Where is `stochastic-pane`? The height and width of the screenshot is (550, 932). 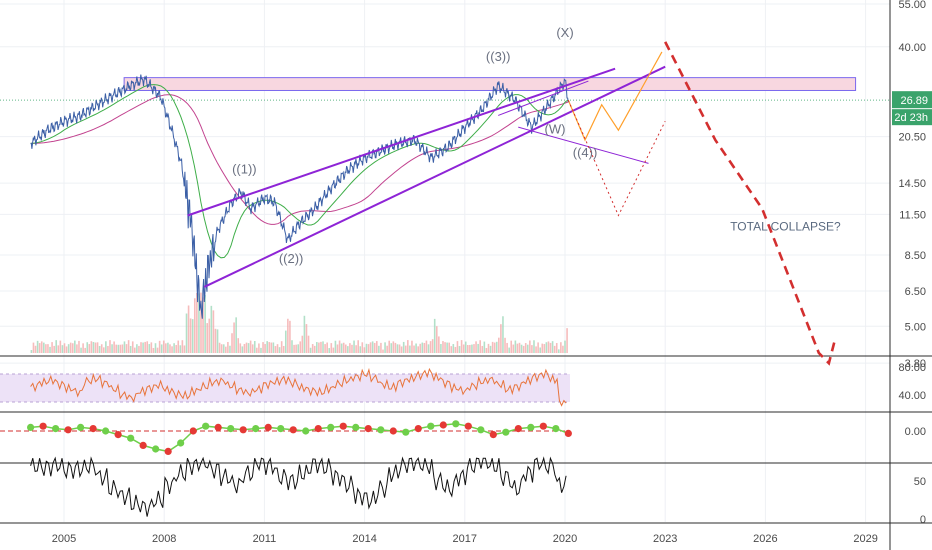
stochastic-pane is located at coordinates (298, 486).